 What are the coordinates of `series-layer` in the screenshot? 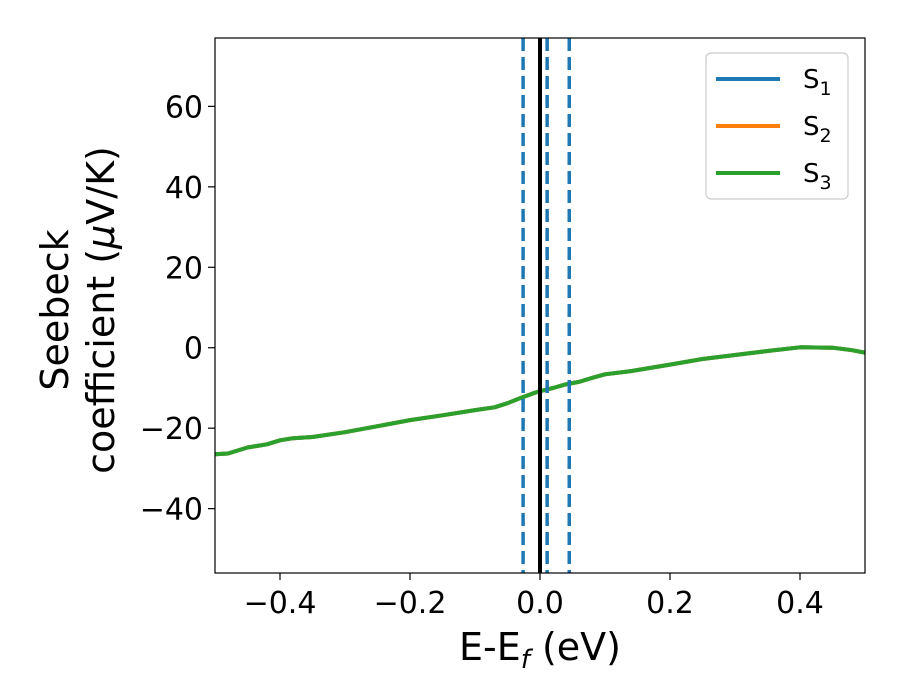 It's located at (540, 401).